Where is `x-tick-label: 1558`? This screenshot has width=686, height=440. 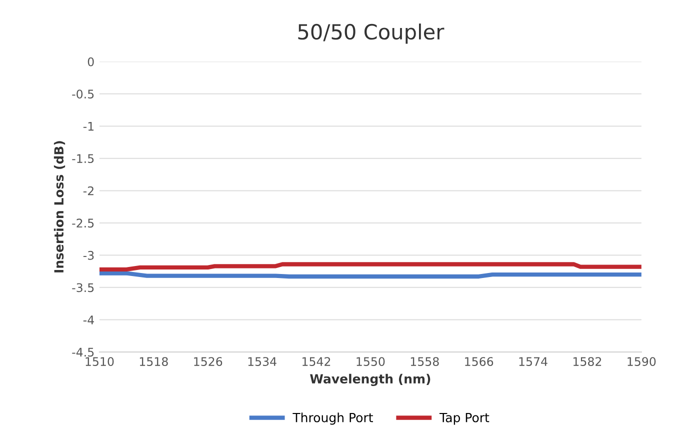 x-tick-label: 1558 is located at coordinates (424, 361).